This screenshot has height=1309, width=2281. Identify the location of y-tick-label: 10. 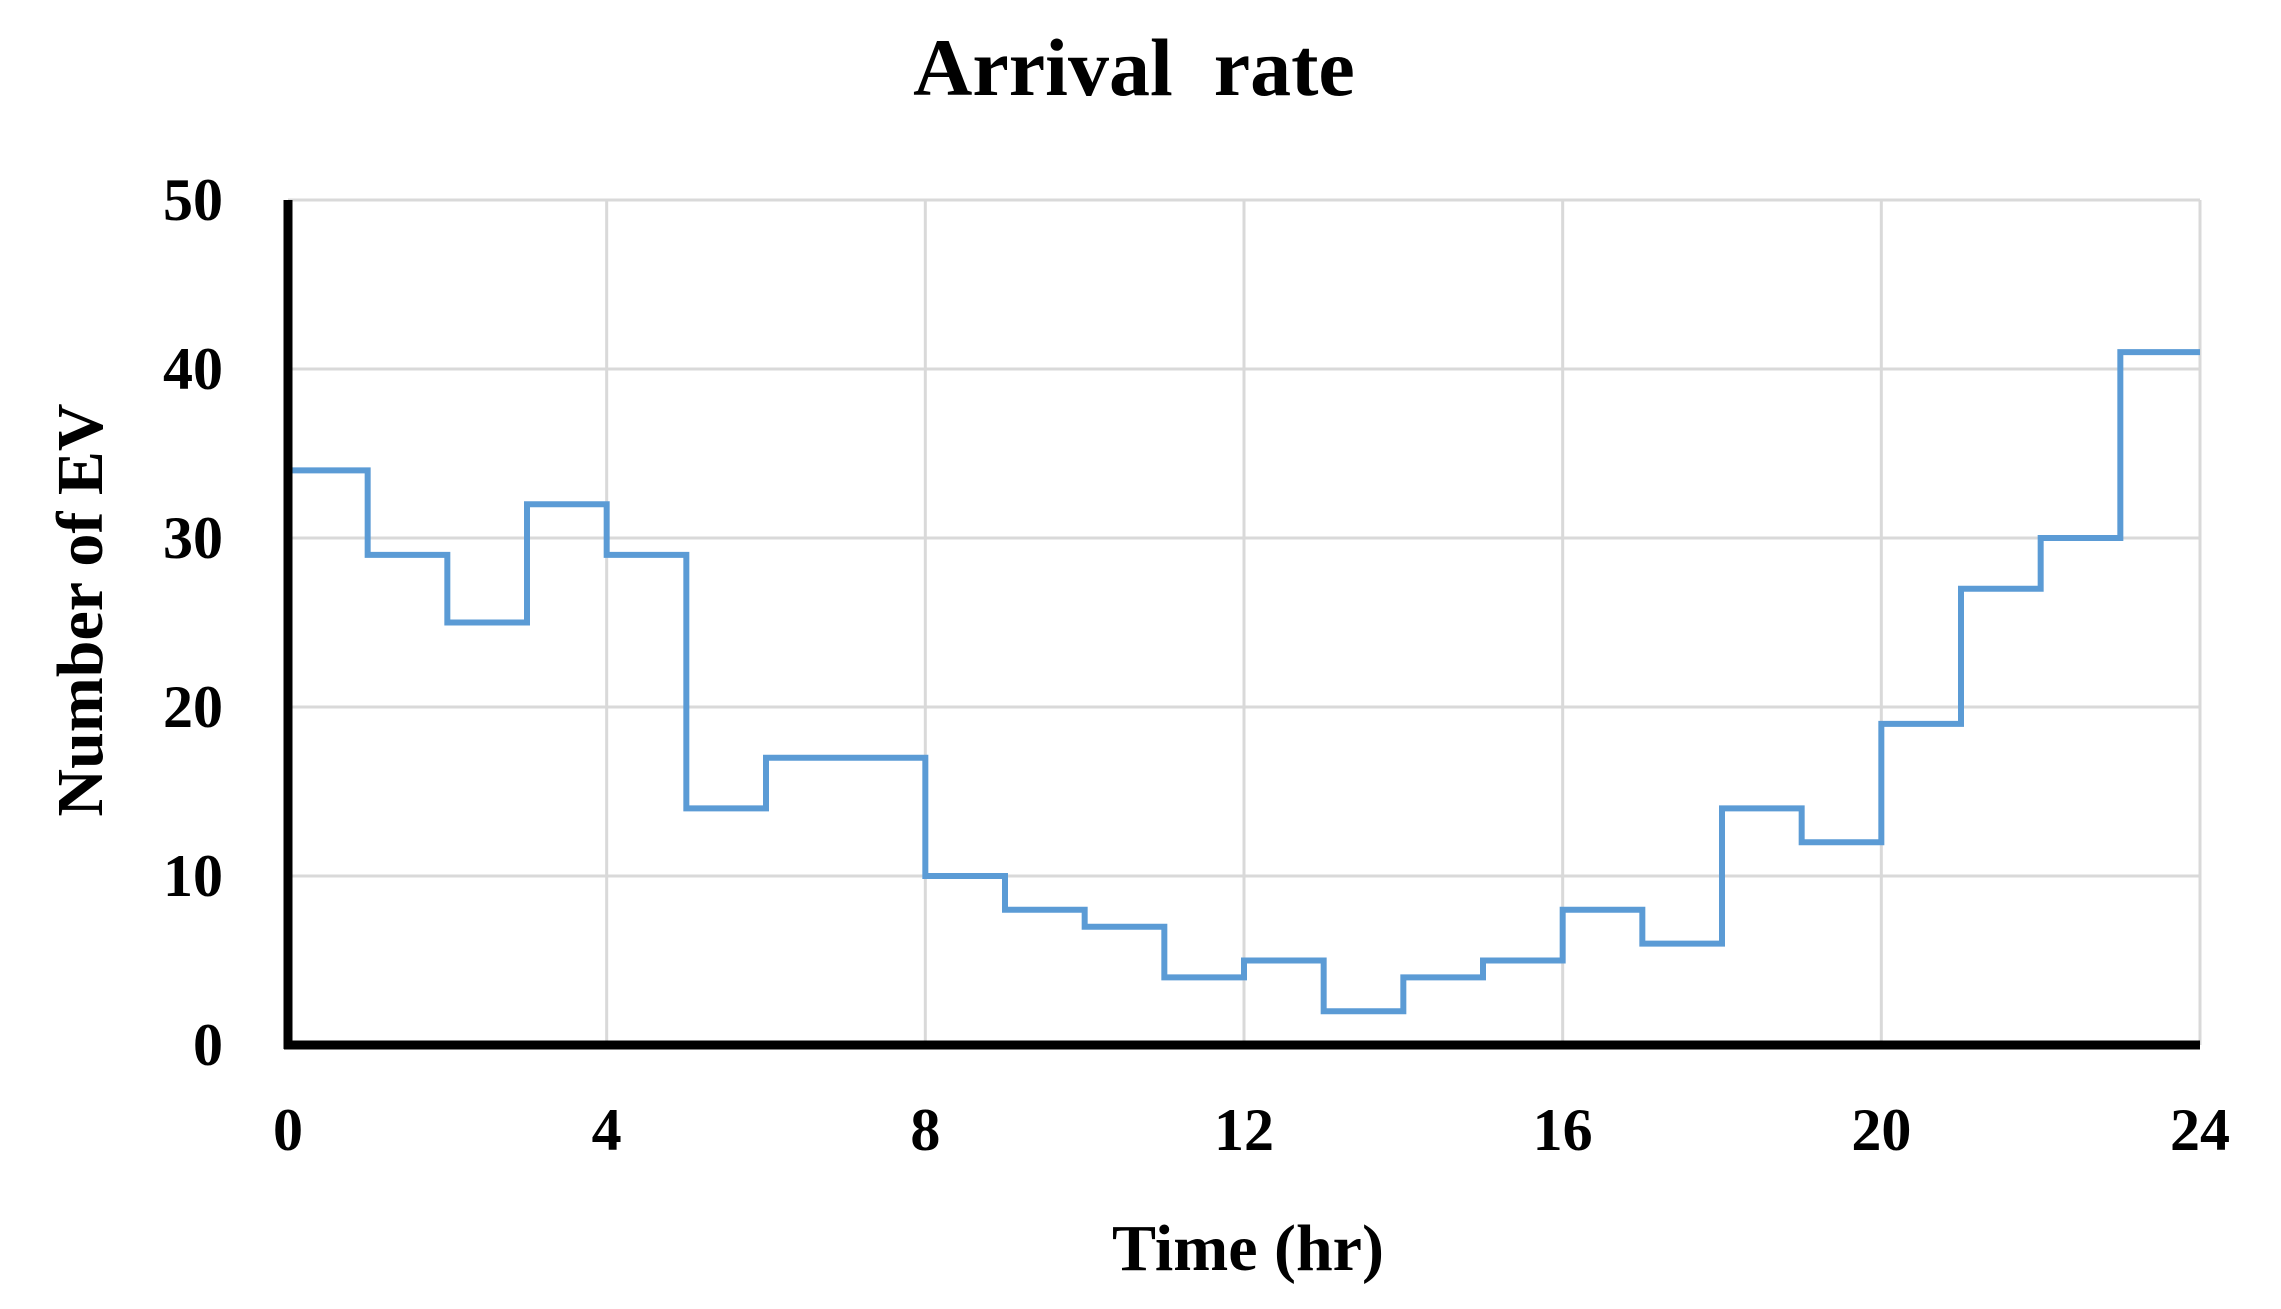
(193, 876).